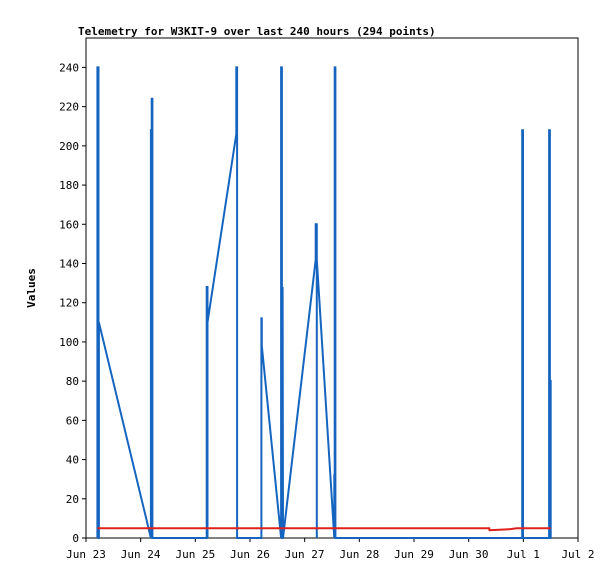 Image resolution: width=615 pixels, height=579 pixels. Describe the element at coordinates (69, 67) in the screenshot. I see `y-tick-label: 240` at that location.